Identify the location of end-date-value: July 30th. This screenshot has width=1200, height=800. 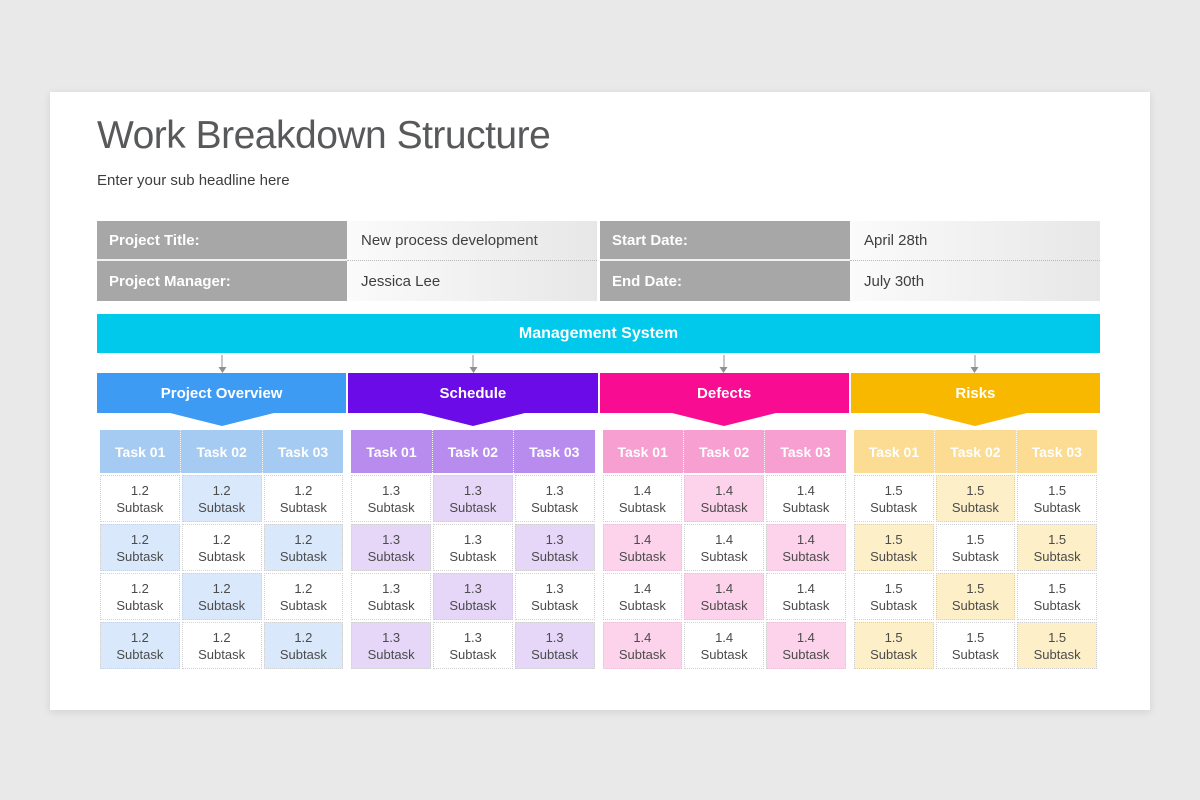
(975, 281).